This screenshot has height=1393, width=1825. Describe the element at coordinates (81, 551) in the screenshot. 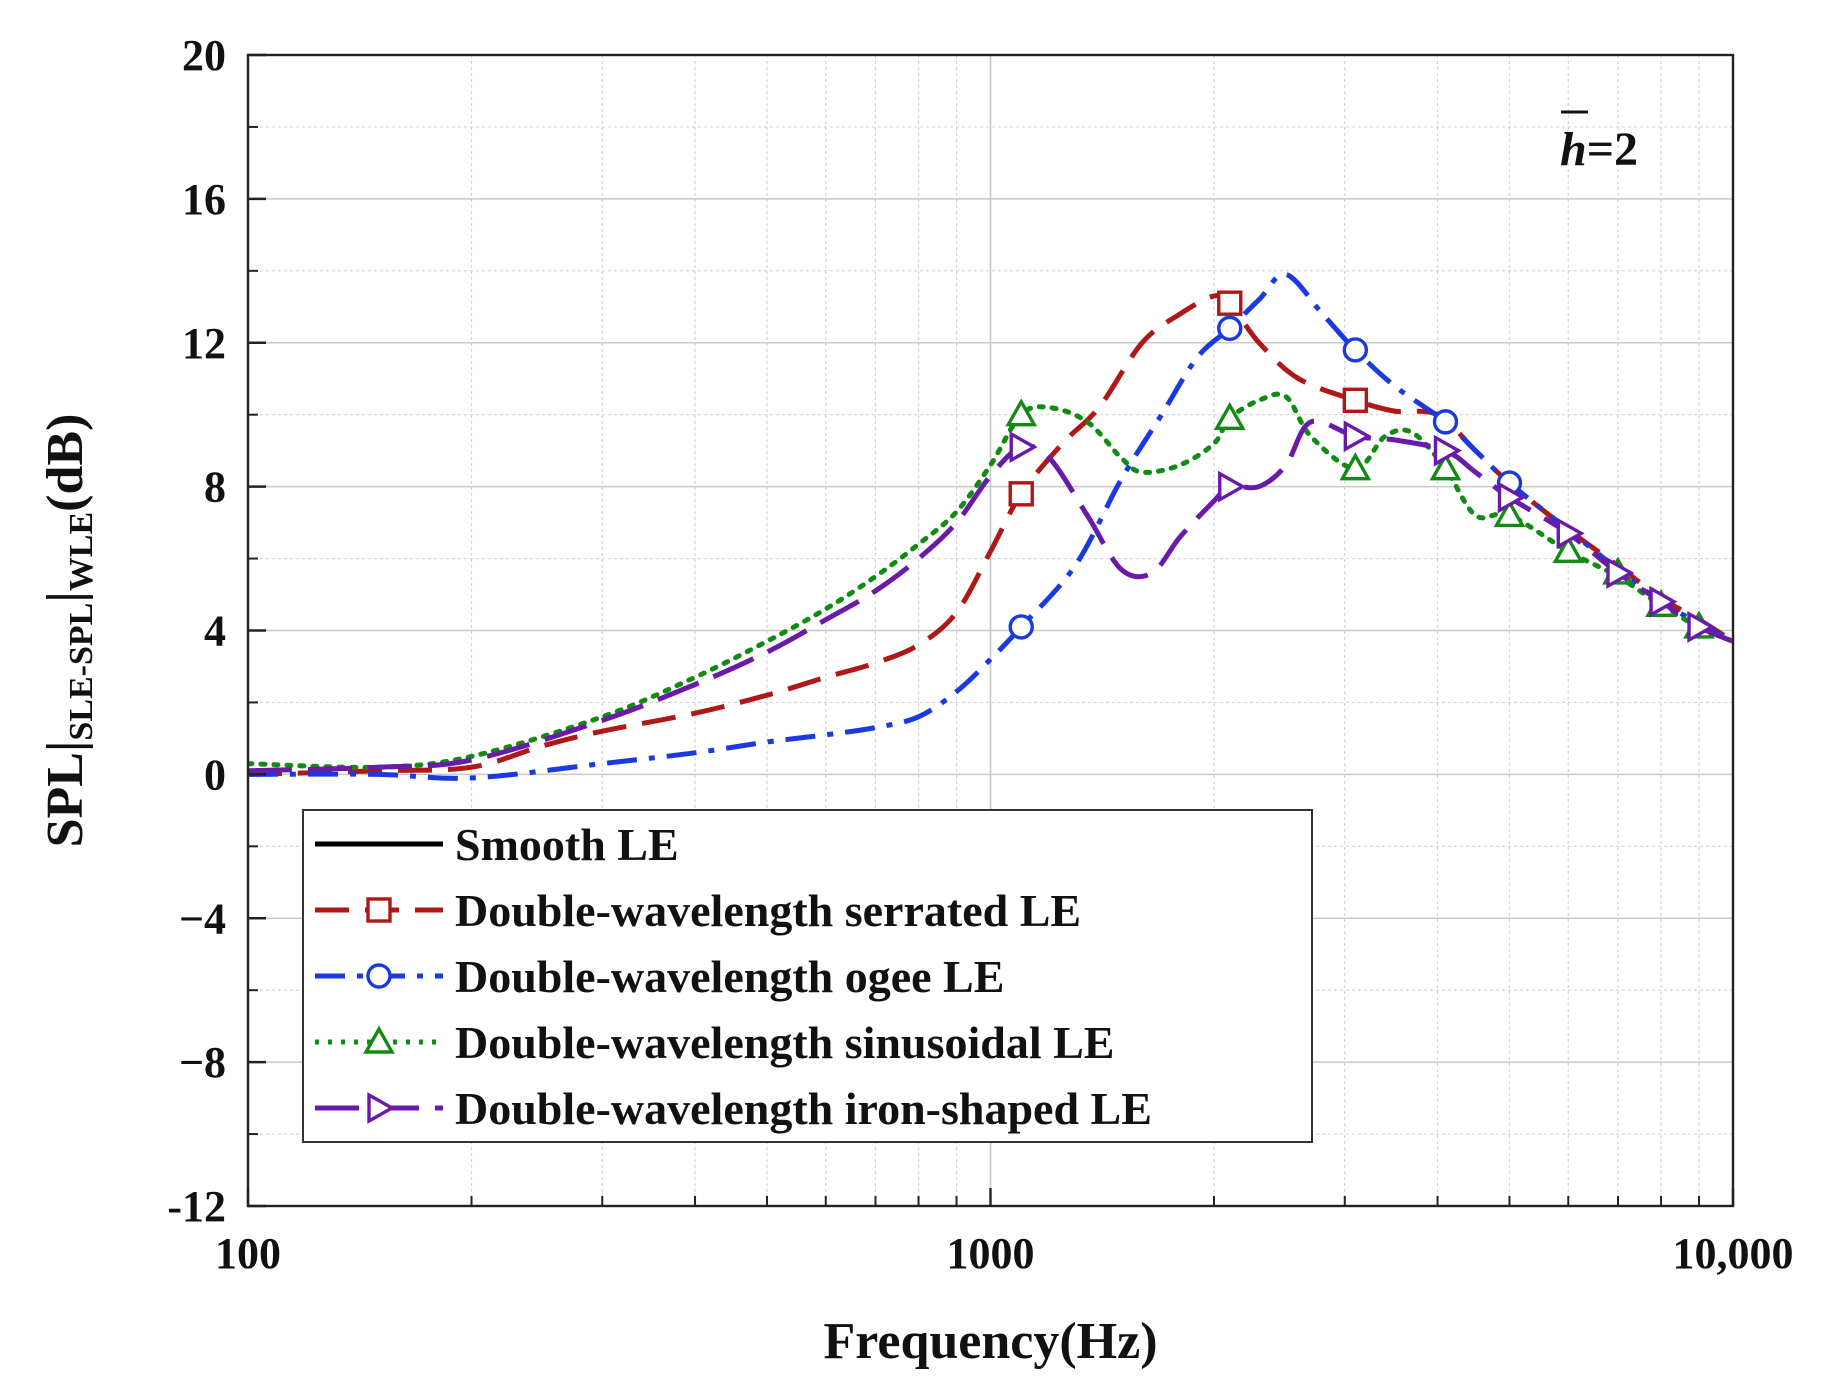

I see `y-title-subscript: WLE` at that location.